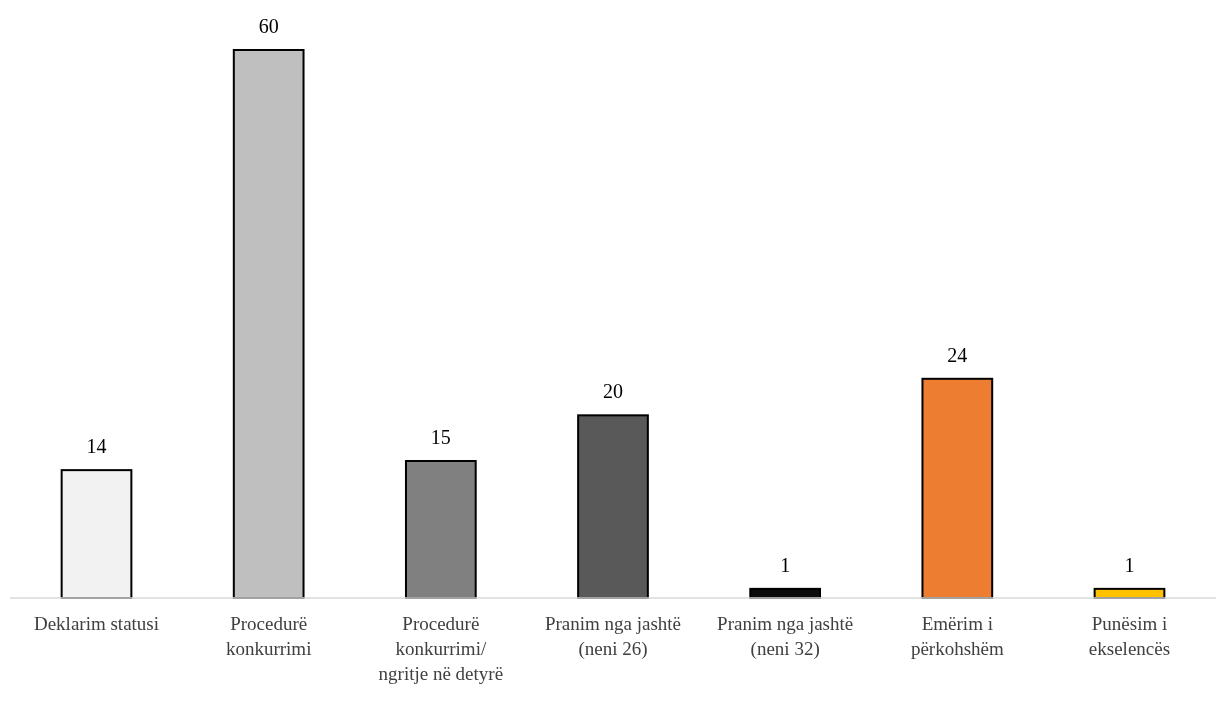 The image size is (1216, 702). Describe the element at coordinates (613, 636) in the screenshot. I see `x-tick-label: Pranim nga jashtë (neni 26)` at that location.